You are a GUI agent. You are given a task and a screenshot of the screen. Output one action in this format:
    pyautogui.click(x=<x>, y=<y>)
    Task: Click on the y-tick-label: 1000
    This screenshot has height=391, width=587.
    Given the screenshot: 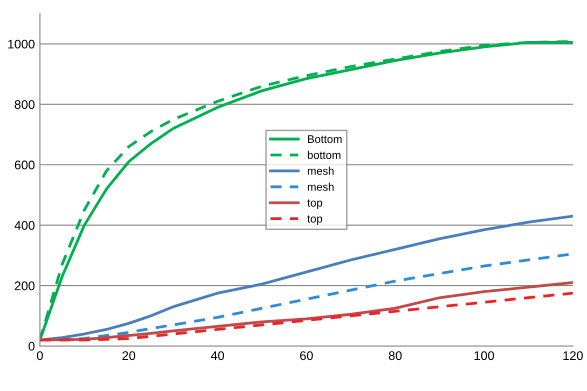 What is the action you would take?
    pyautogui.click(x=21, y=44)
    